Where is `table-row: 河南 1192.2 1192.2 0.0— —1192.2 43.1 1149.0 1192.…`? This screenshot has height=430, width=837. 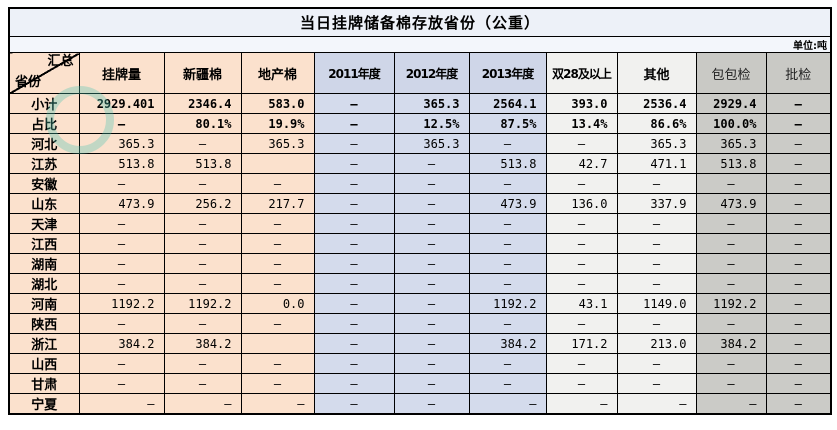 table-row: 河南 1192.2 1192.2 0.0— —1192.2 43.1 1149.0 1192.… is located at coordinates (420, 303).